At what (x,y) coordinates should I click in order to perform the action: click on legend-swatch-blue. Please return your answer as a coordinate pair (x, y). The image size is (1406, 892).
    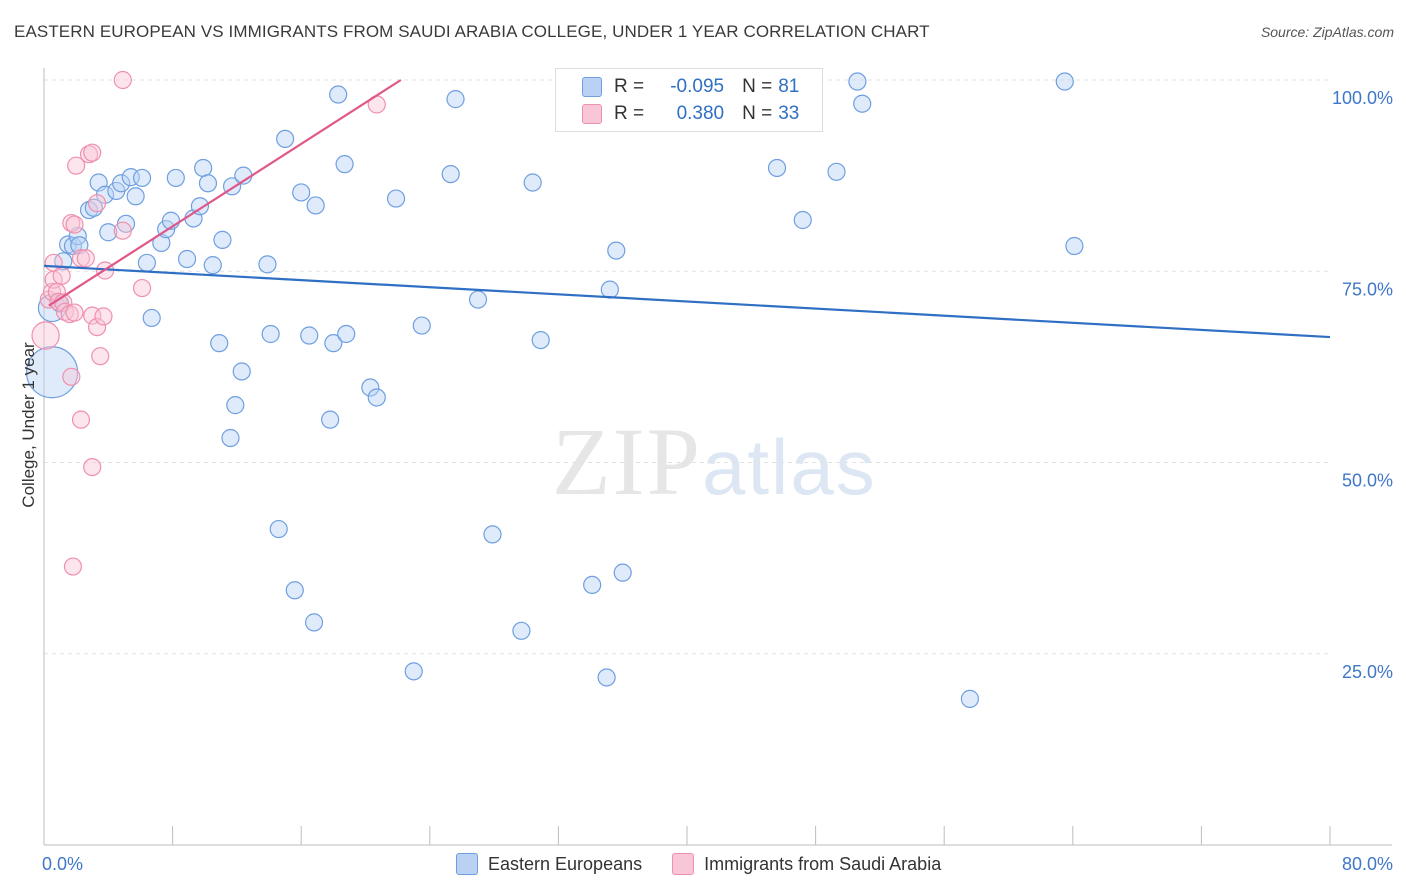
    Looking at the image, I should click on (592, 87).